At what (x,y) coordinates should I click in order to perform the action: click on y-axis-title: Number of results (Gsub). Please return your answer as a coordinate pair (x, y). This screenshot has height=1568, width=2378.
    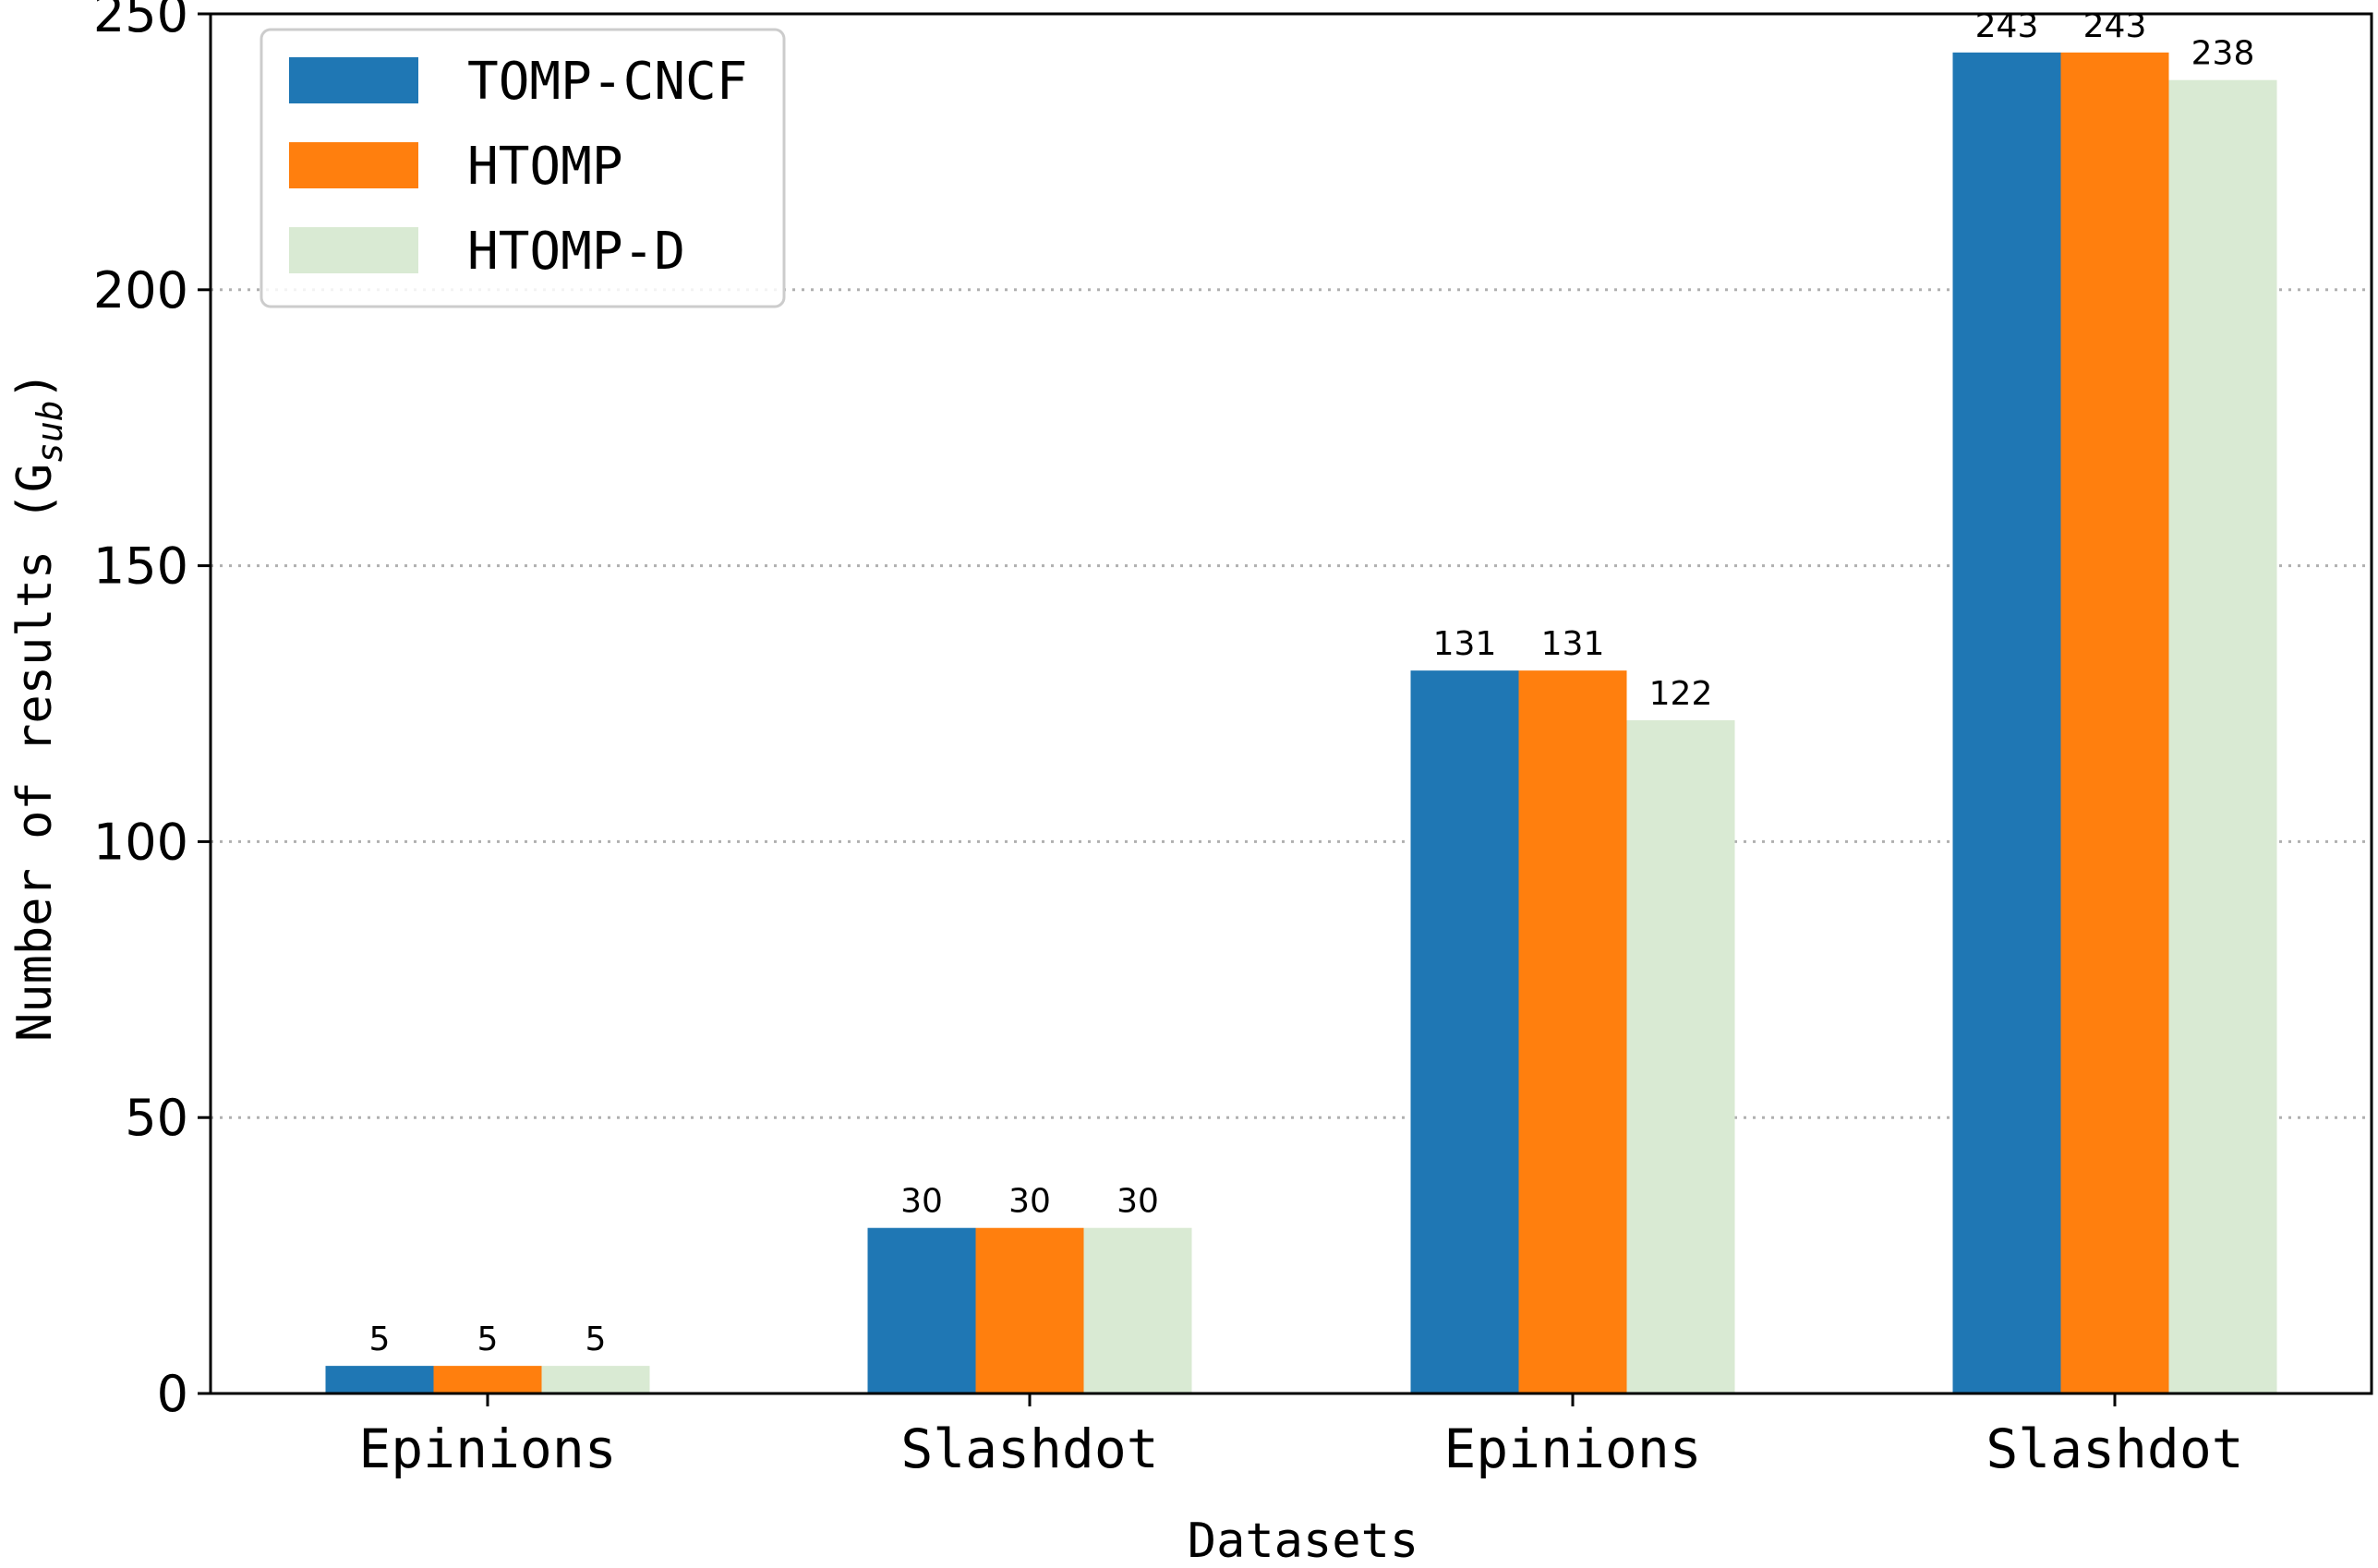
    Looking at the image, I should click on (38, 706).